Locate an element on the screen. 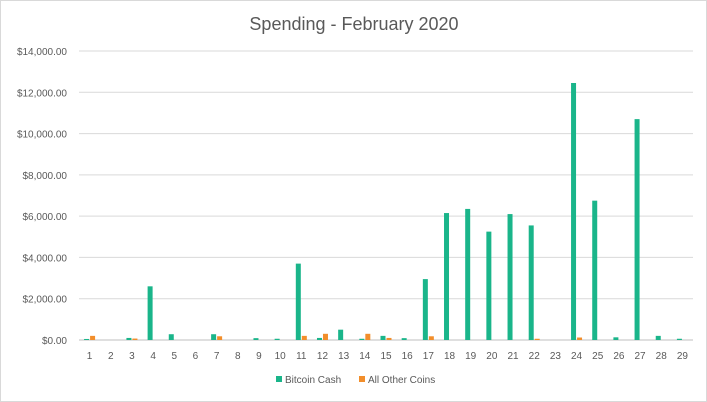 The height and width of the screenshot is (402, 707). y-tick-label: $14,000.00 is located at coordinates (42, 52).